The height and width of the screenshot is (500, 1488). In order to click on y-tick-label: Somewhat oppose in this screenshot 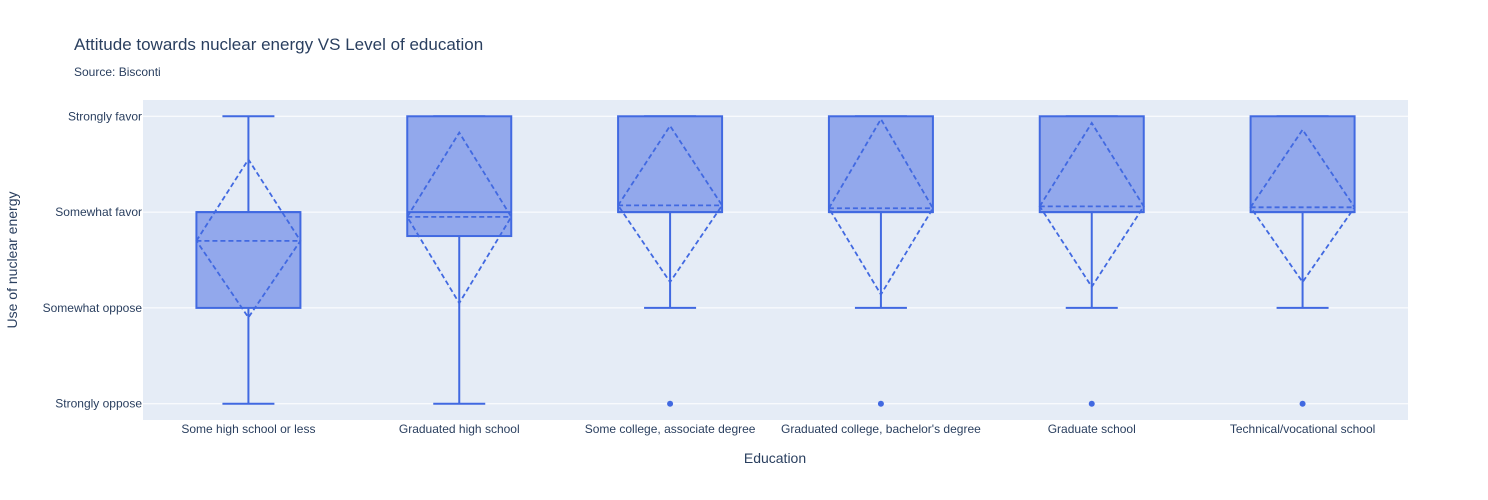, I will do `click(93, 308)`.